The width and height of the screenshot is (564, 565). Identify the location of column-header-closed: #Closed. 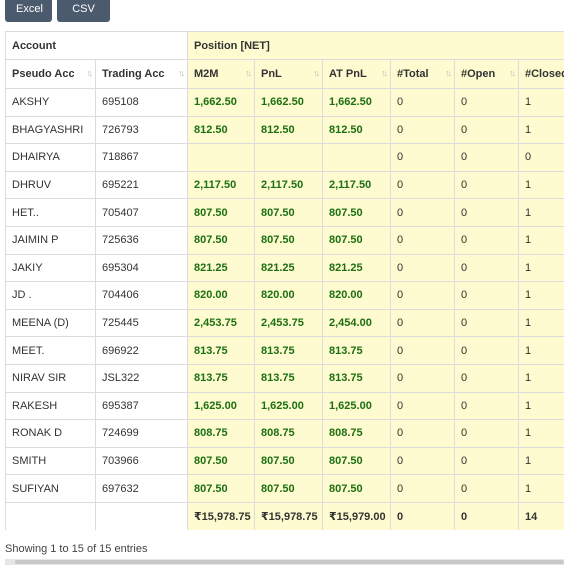
(541, 74).